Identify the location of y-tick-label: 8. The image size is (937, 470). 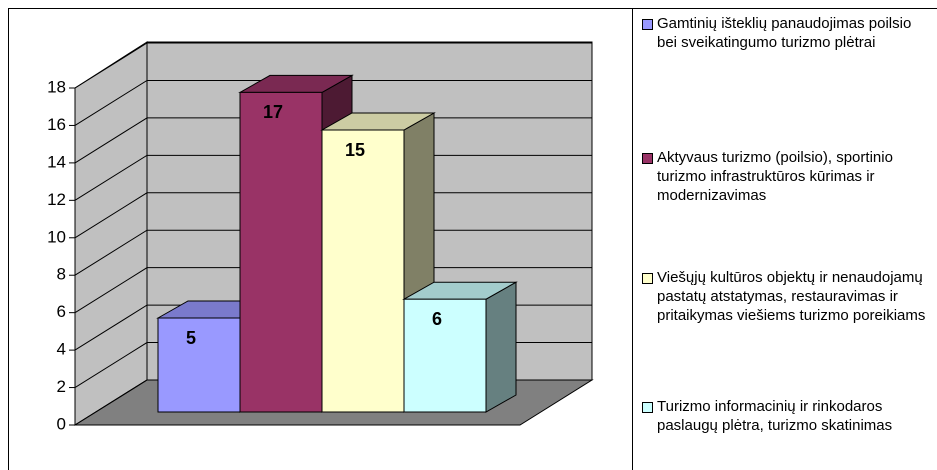
(61, 274).